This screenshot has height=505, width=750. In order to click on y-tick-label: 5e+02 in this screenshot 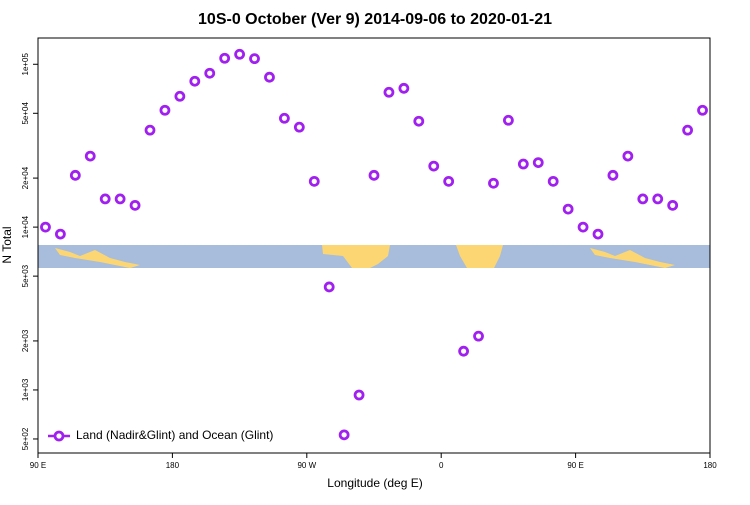, I will do `click(25, 438)`.